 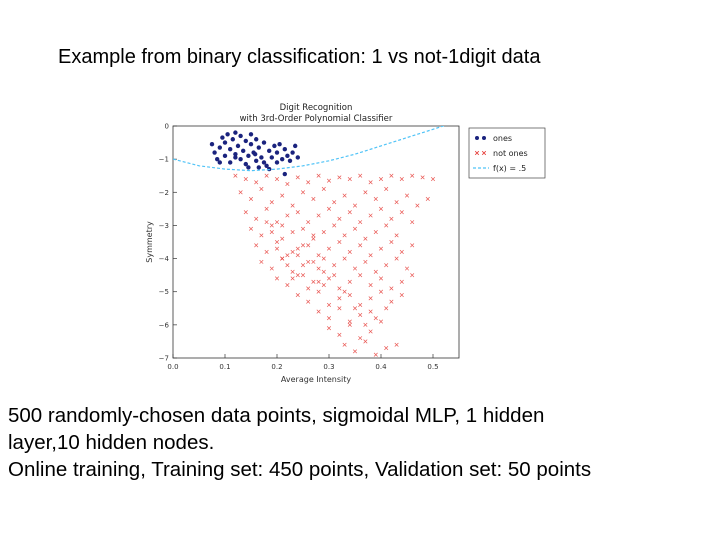 I want to click on legend-box, so click(x=507, y=153).